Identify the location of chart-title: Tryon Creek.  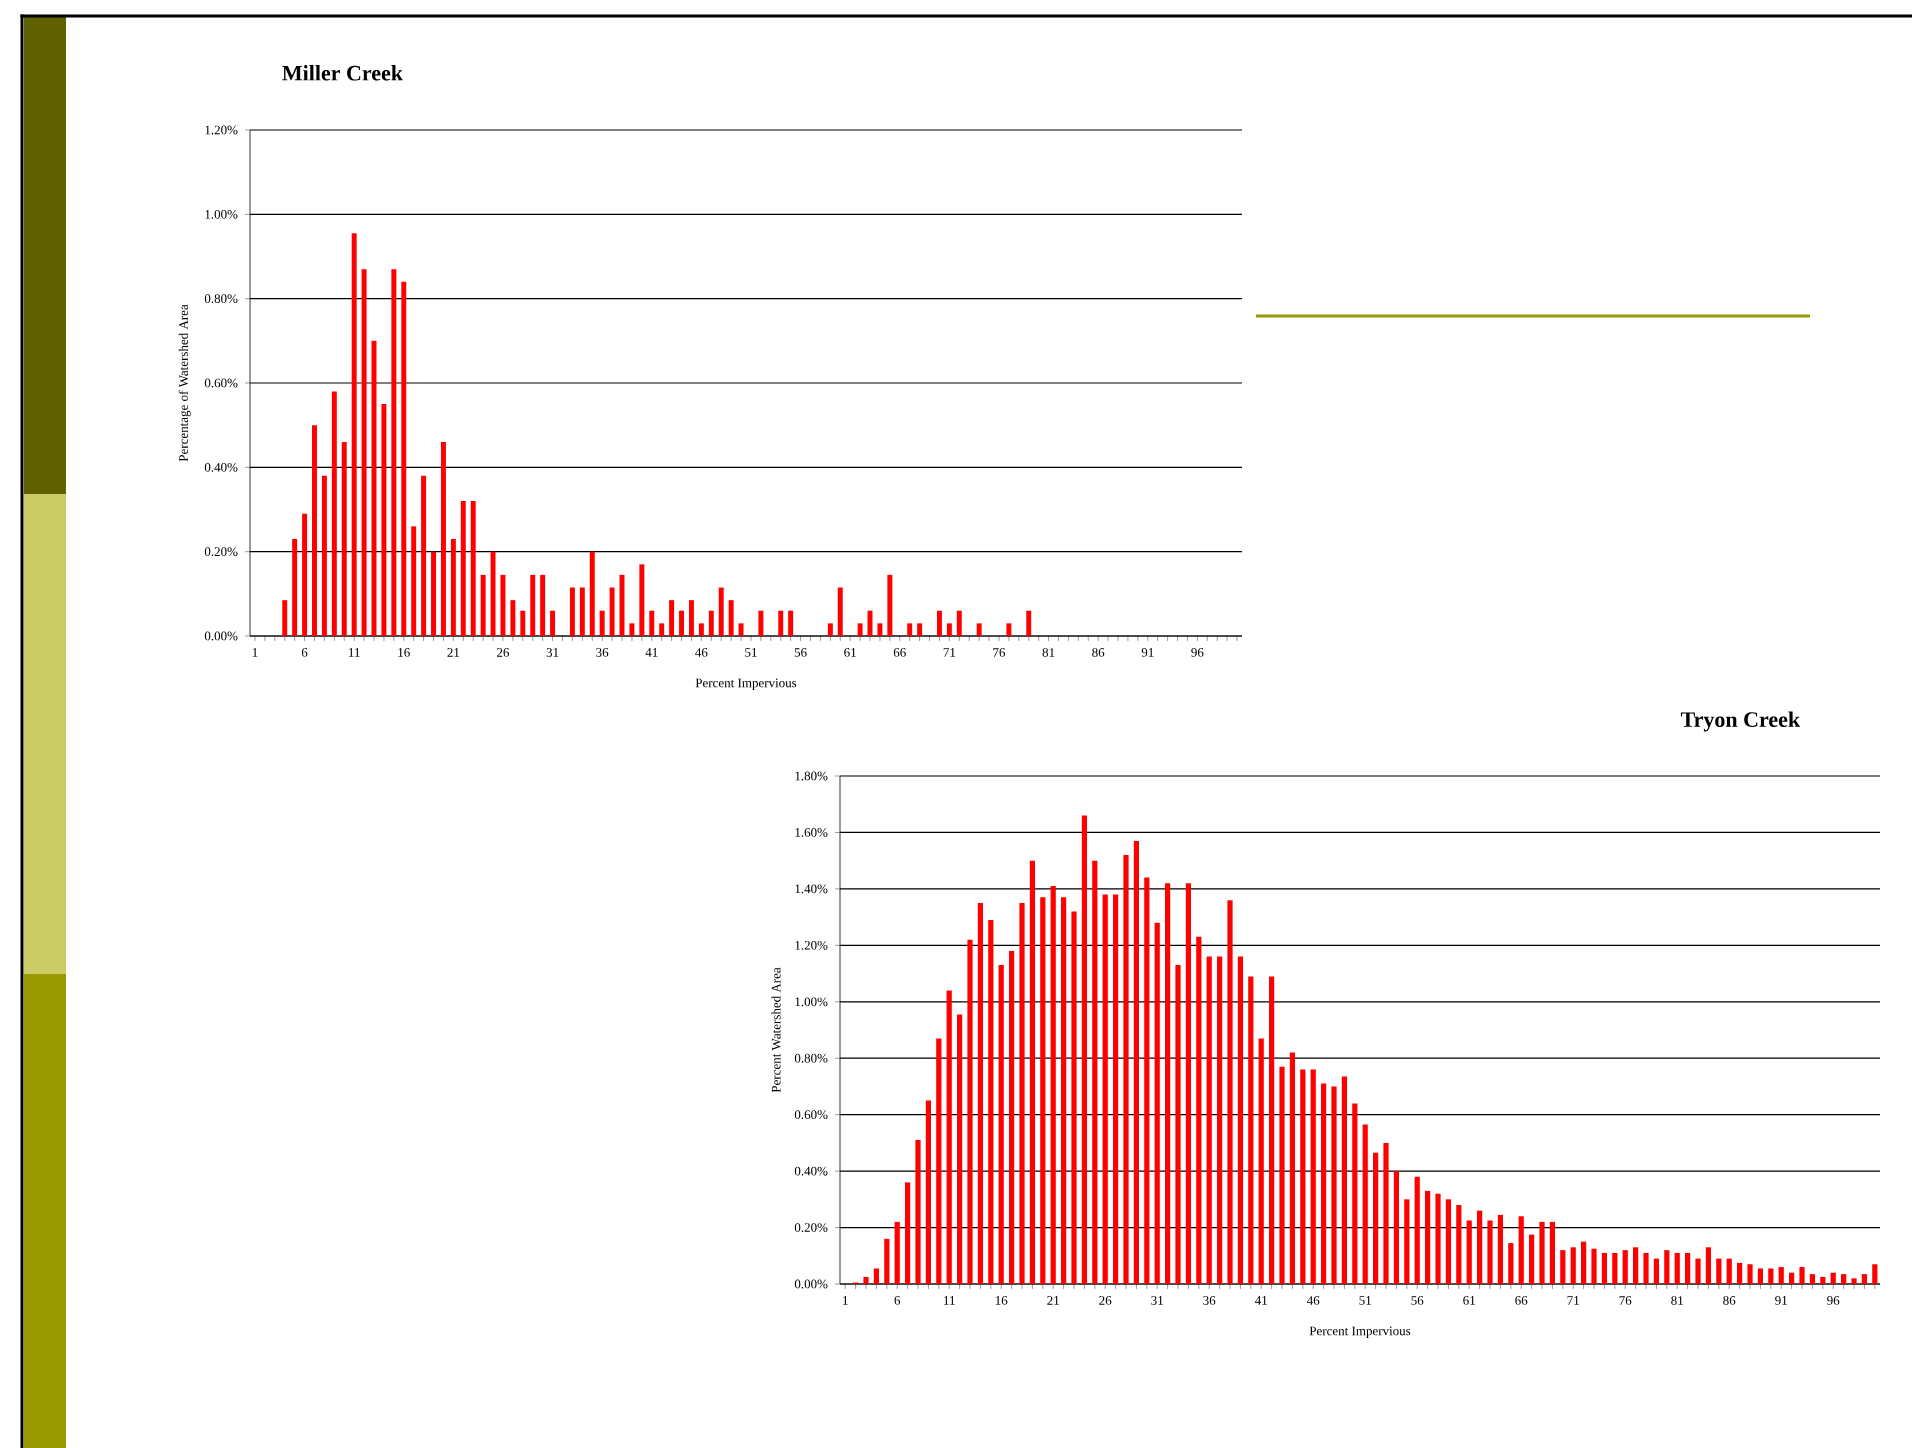
(1740, 721).